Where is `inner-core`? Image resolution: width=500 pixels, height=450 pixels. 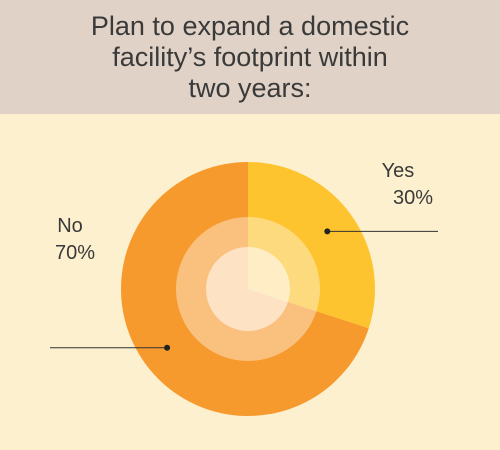 inner-core is located at coordinates (248, 289).